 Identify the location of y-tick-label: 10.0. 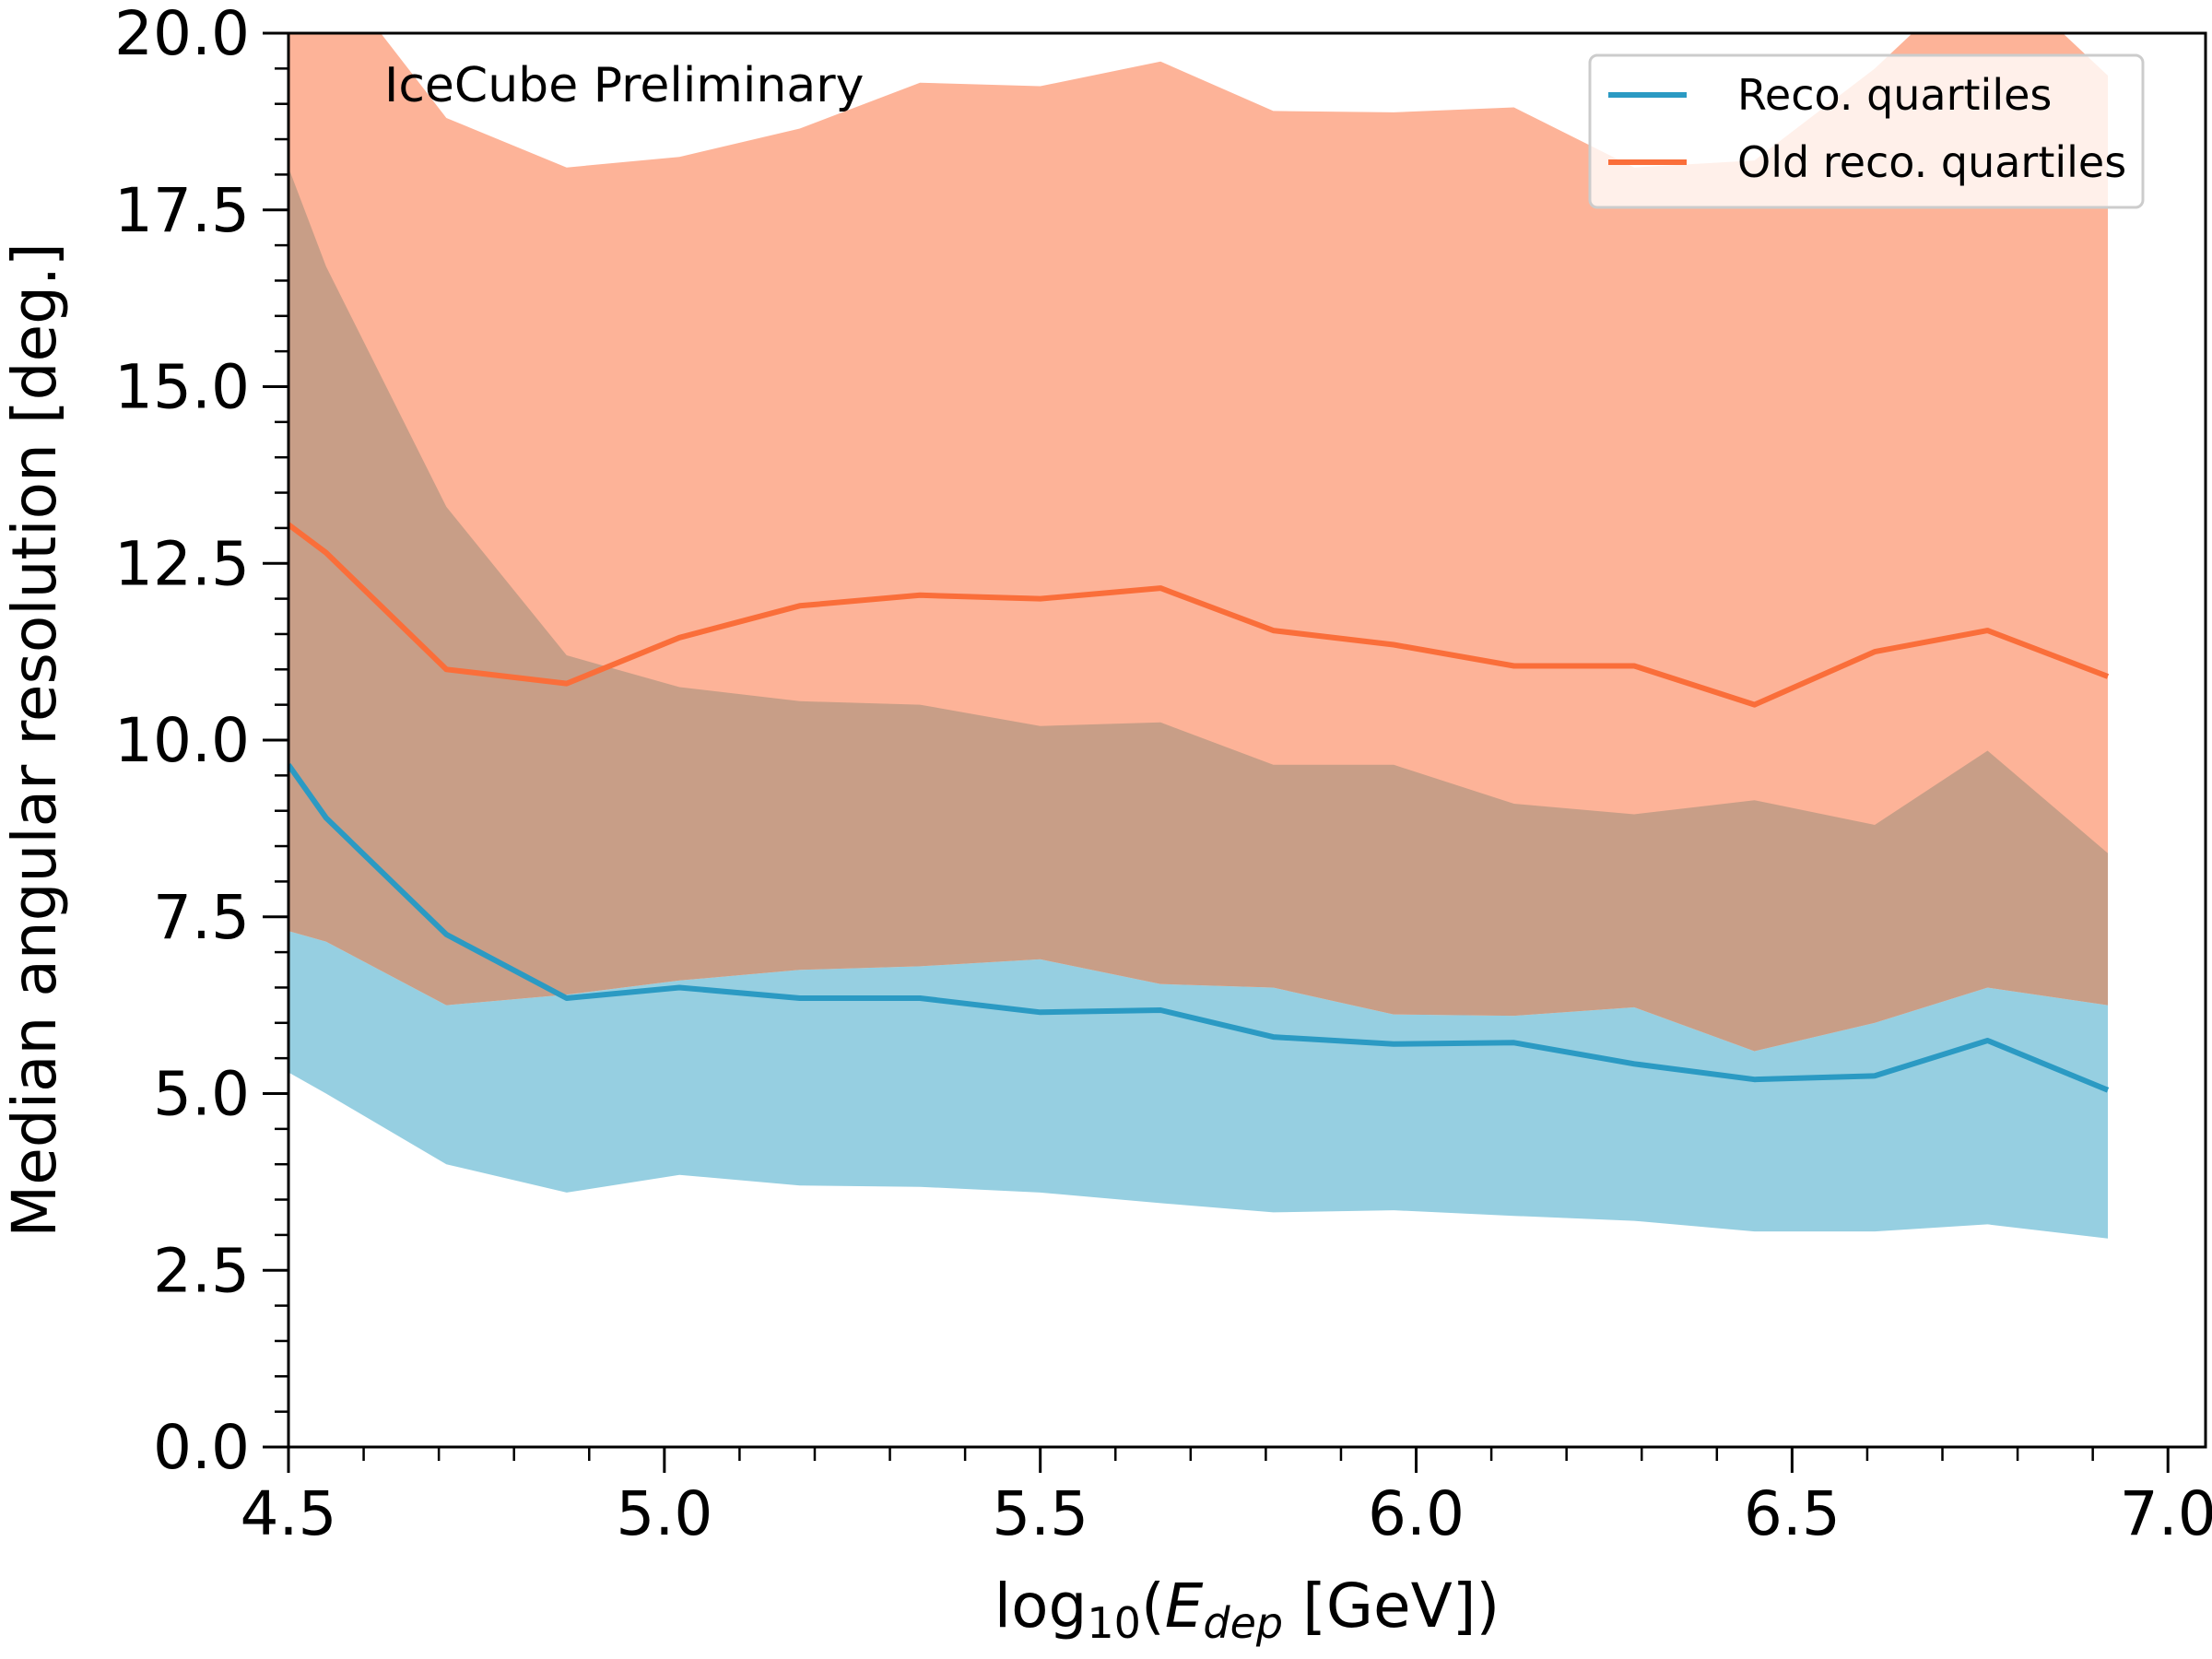
(182, 740).